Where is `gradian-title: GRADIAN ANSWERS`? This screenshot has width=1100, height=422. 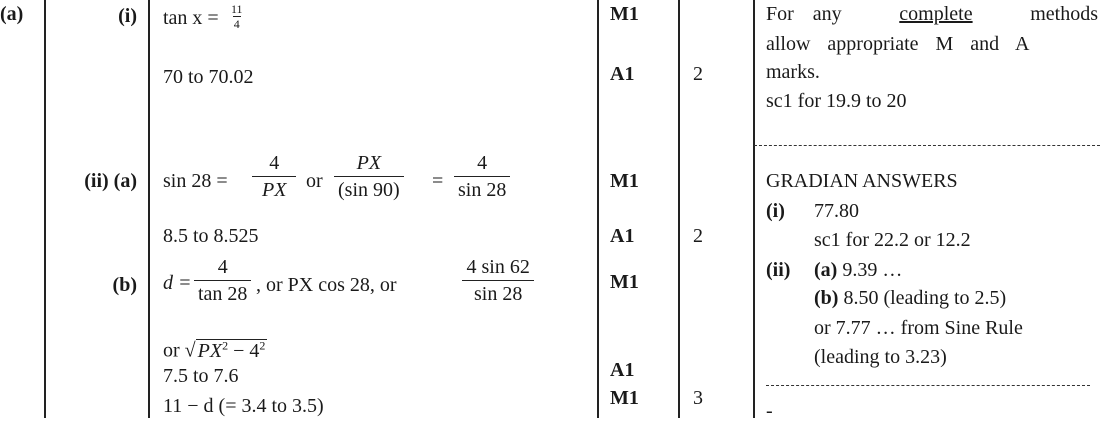
gradian-title: GRADIAN ANSWERS is located at coordinates (862, 181).